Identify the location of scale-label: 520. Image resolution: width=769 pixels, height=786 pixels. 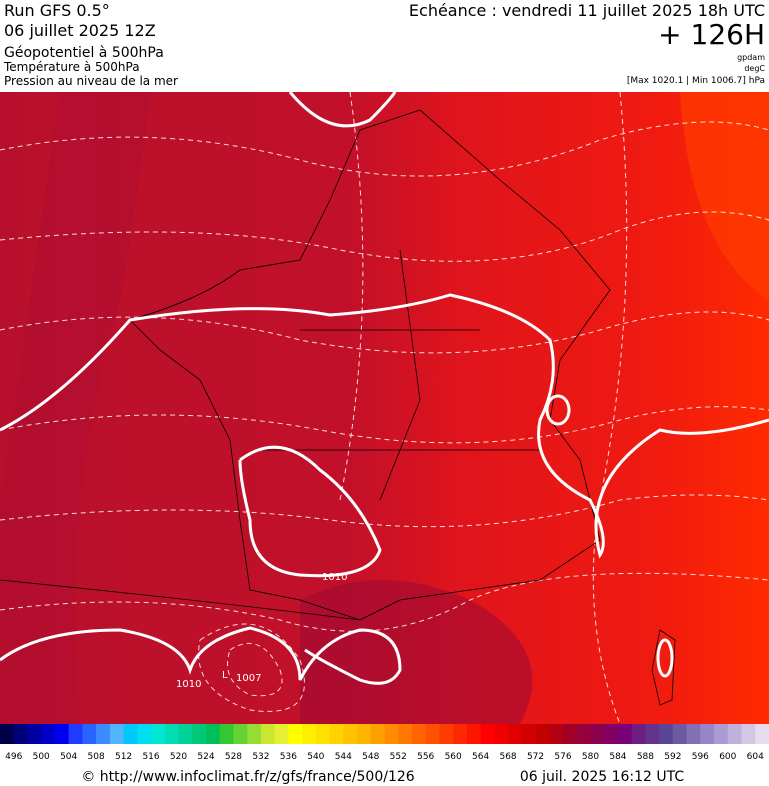
(178, 757).